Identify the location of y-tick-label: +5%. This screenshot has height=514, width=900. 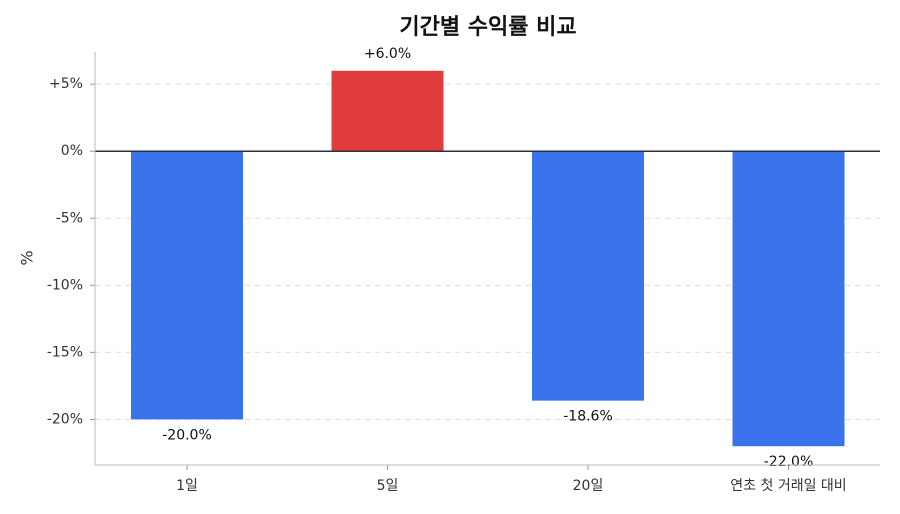
(66, 84).